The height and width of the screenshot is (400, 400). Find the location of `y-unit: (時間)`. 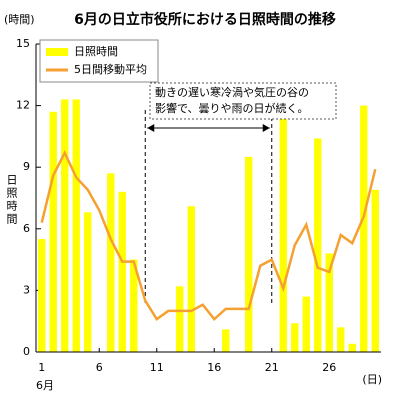

y-unit: (時間) is located at coordinates (19, 19).